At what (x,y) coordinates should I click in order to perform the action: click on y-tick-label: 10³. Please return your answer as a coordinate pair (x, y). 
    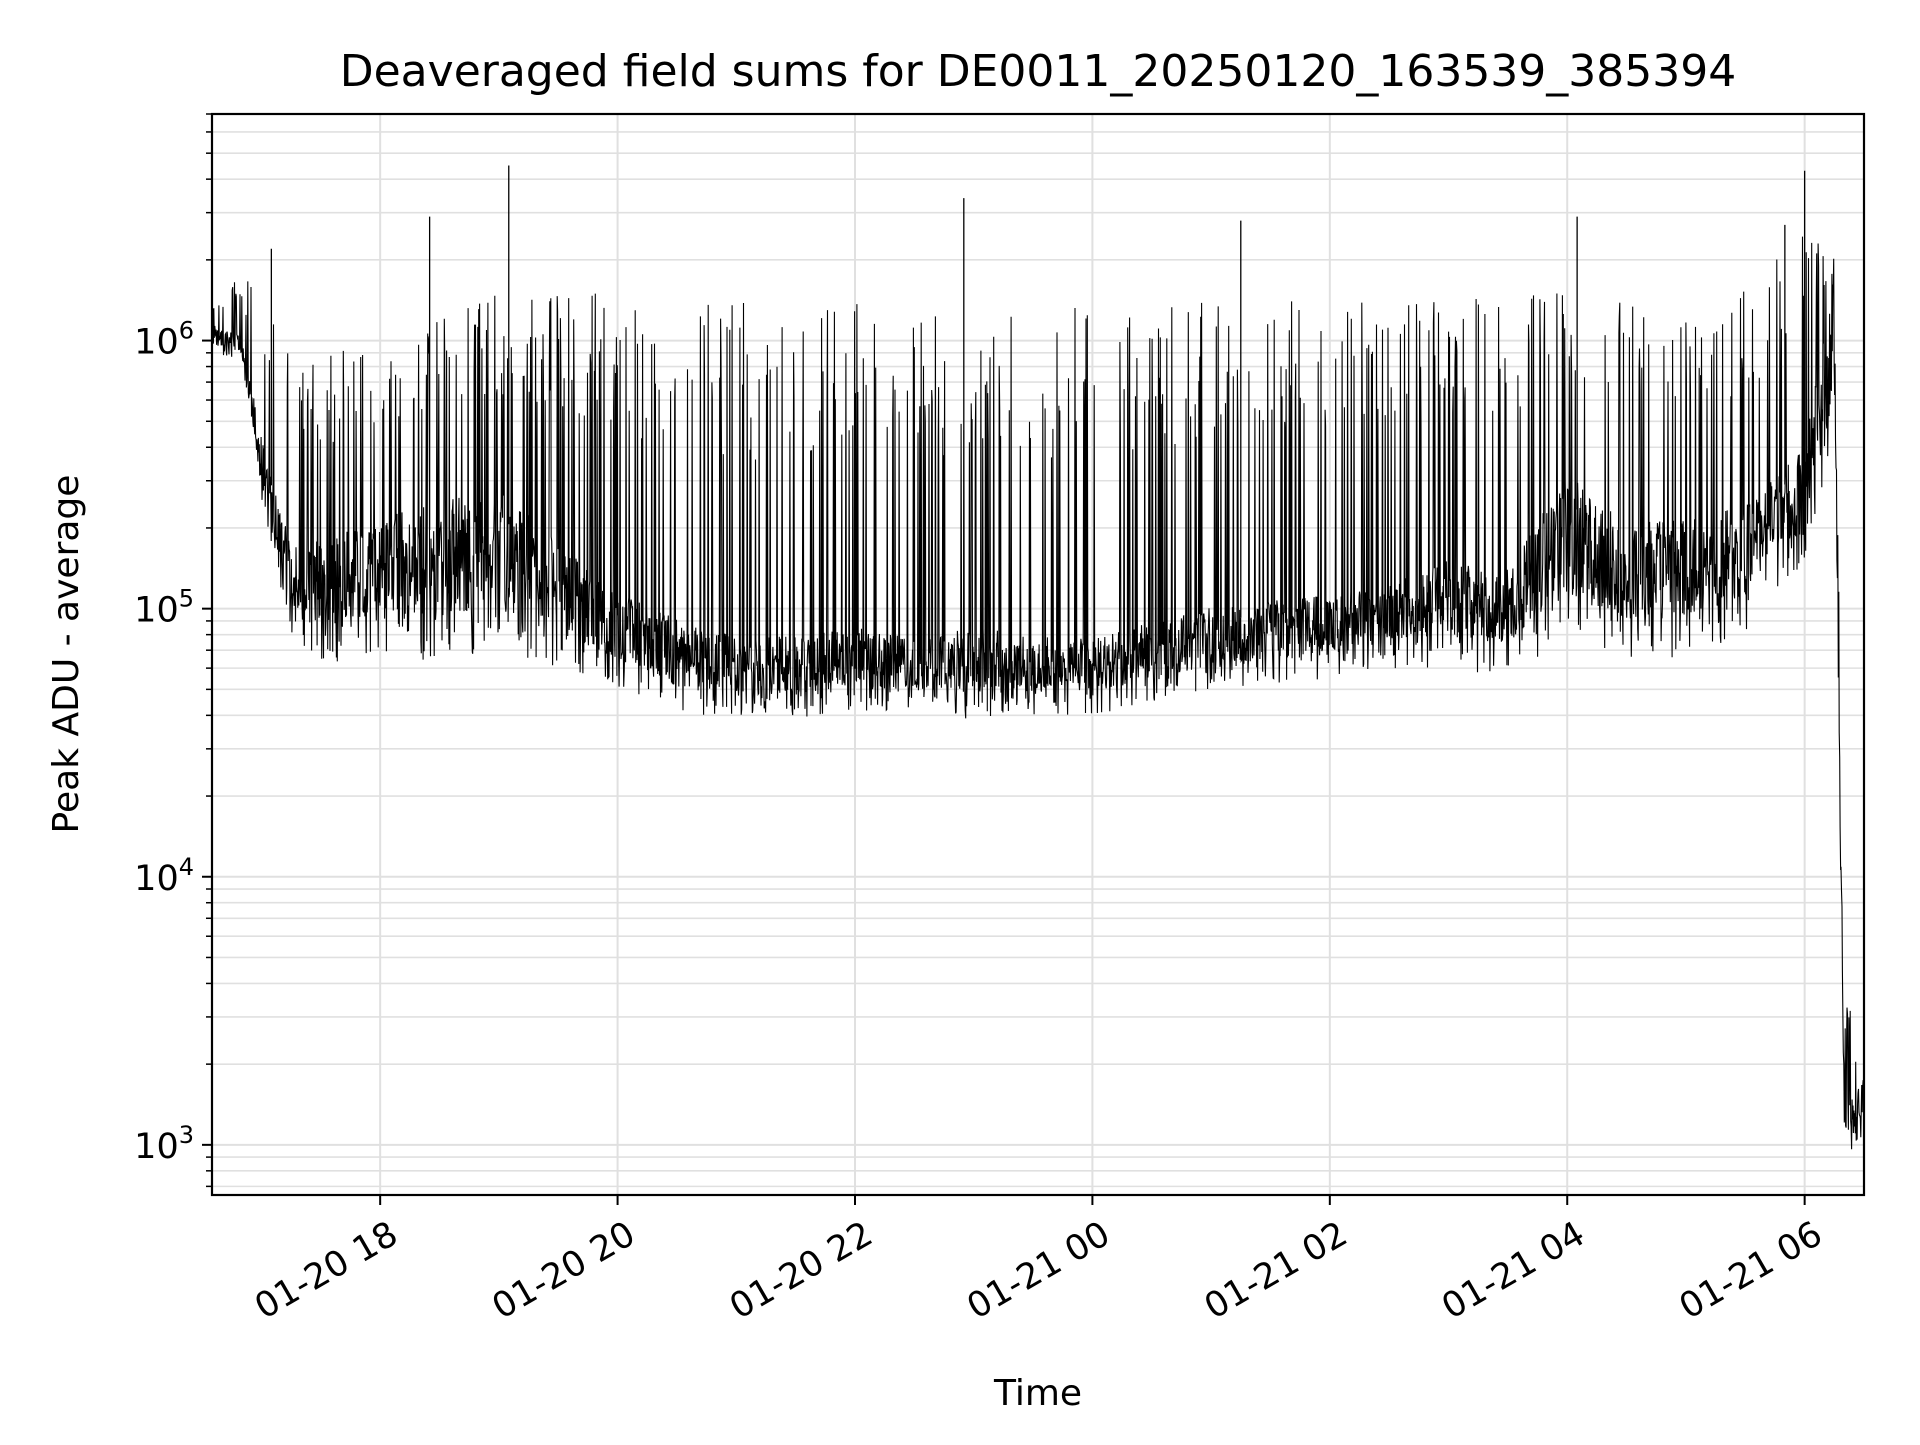
    Looking at the image, I should click on (164, 1144).